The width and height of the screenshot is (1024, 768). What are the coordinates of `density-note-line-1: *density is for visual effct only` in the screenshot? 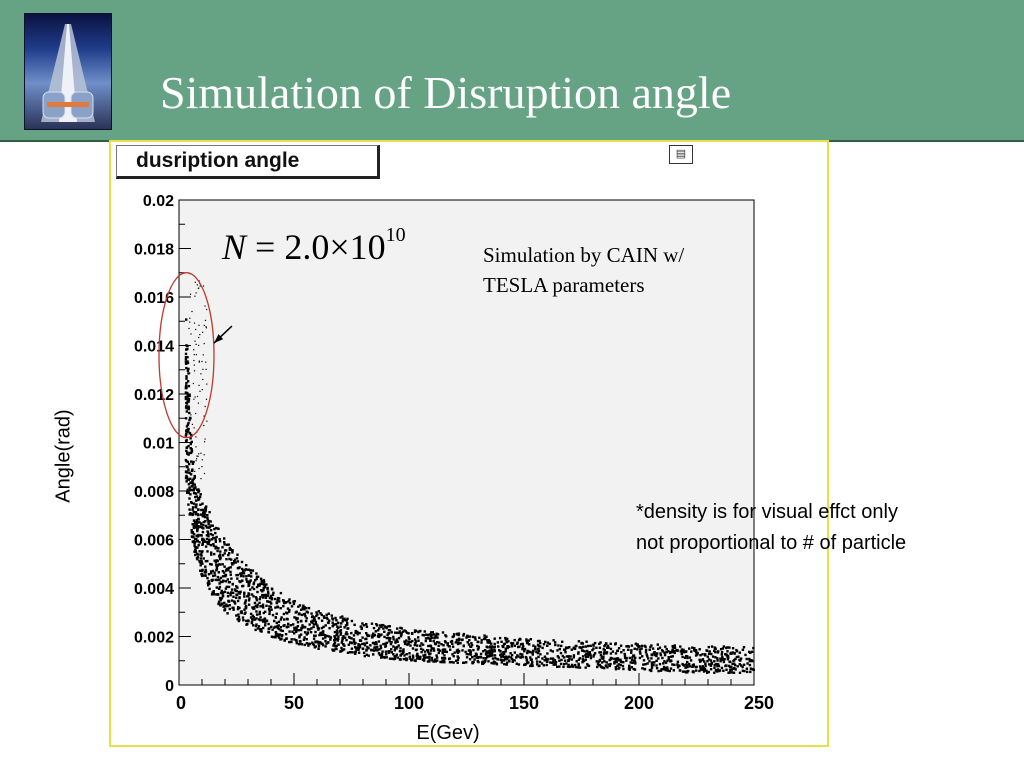 It's located at (767, 512).